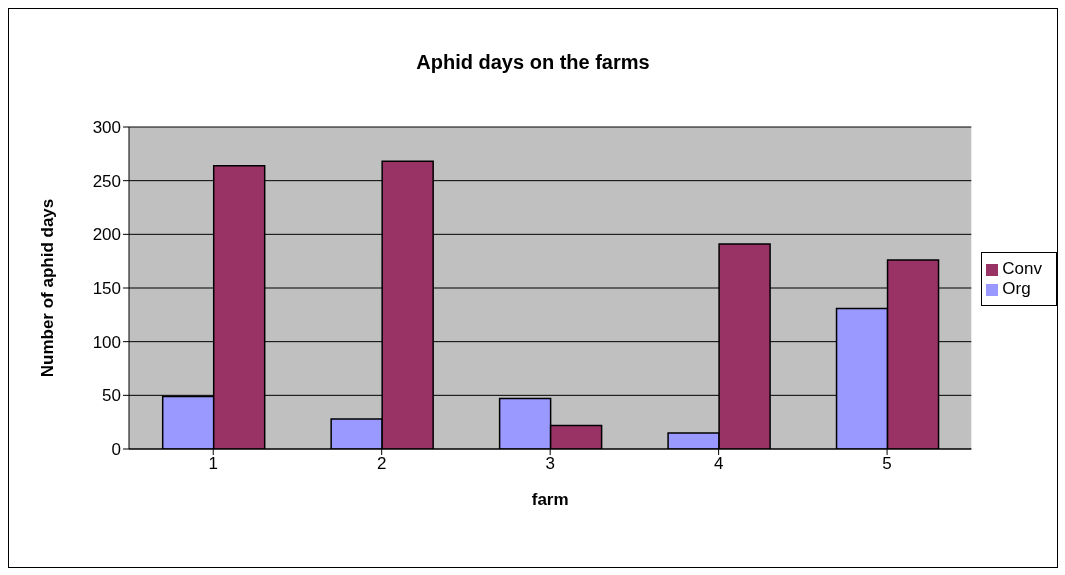  I want to click on x-axis-title: farm, so click(550, 499).